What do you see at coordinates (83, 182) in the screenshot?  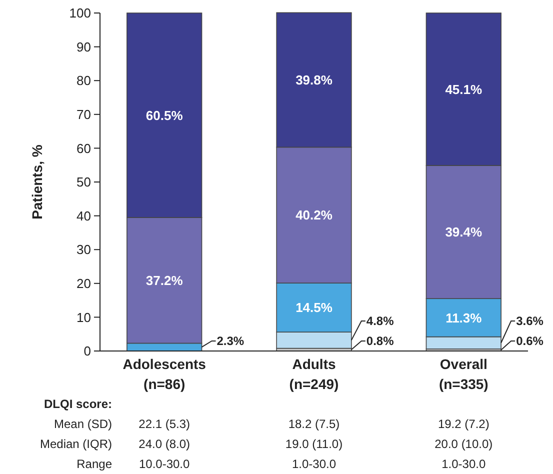 I see `y-tick-label: 50` at bounding box center [83, 182].